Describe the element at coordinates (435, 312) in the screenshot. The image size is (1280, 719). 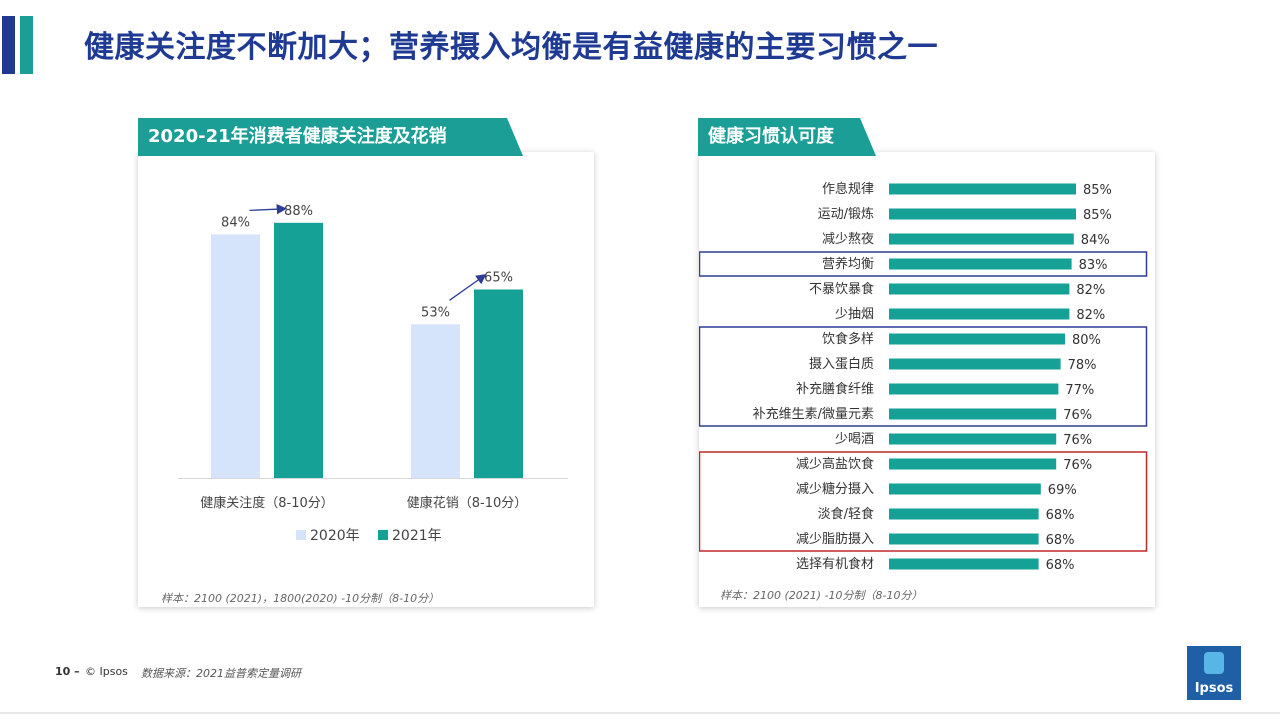
I see `data-label: 53%` at that location.